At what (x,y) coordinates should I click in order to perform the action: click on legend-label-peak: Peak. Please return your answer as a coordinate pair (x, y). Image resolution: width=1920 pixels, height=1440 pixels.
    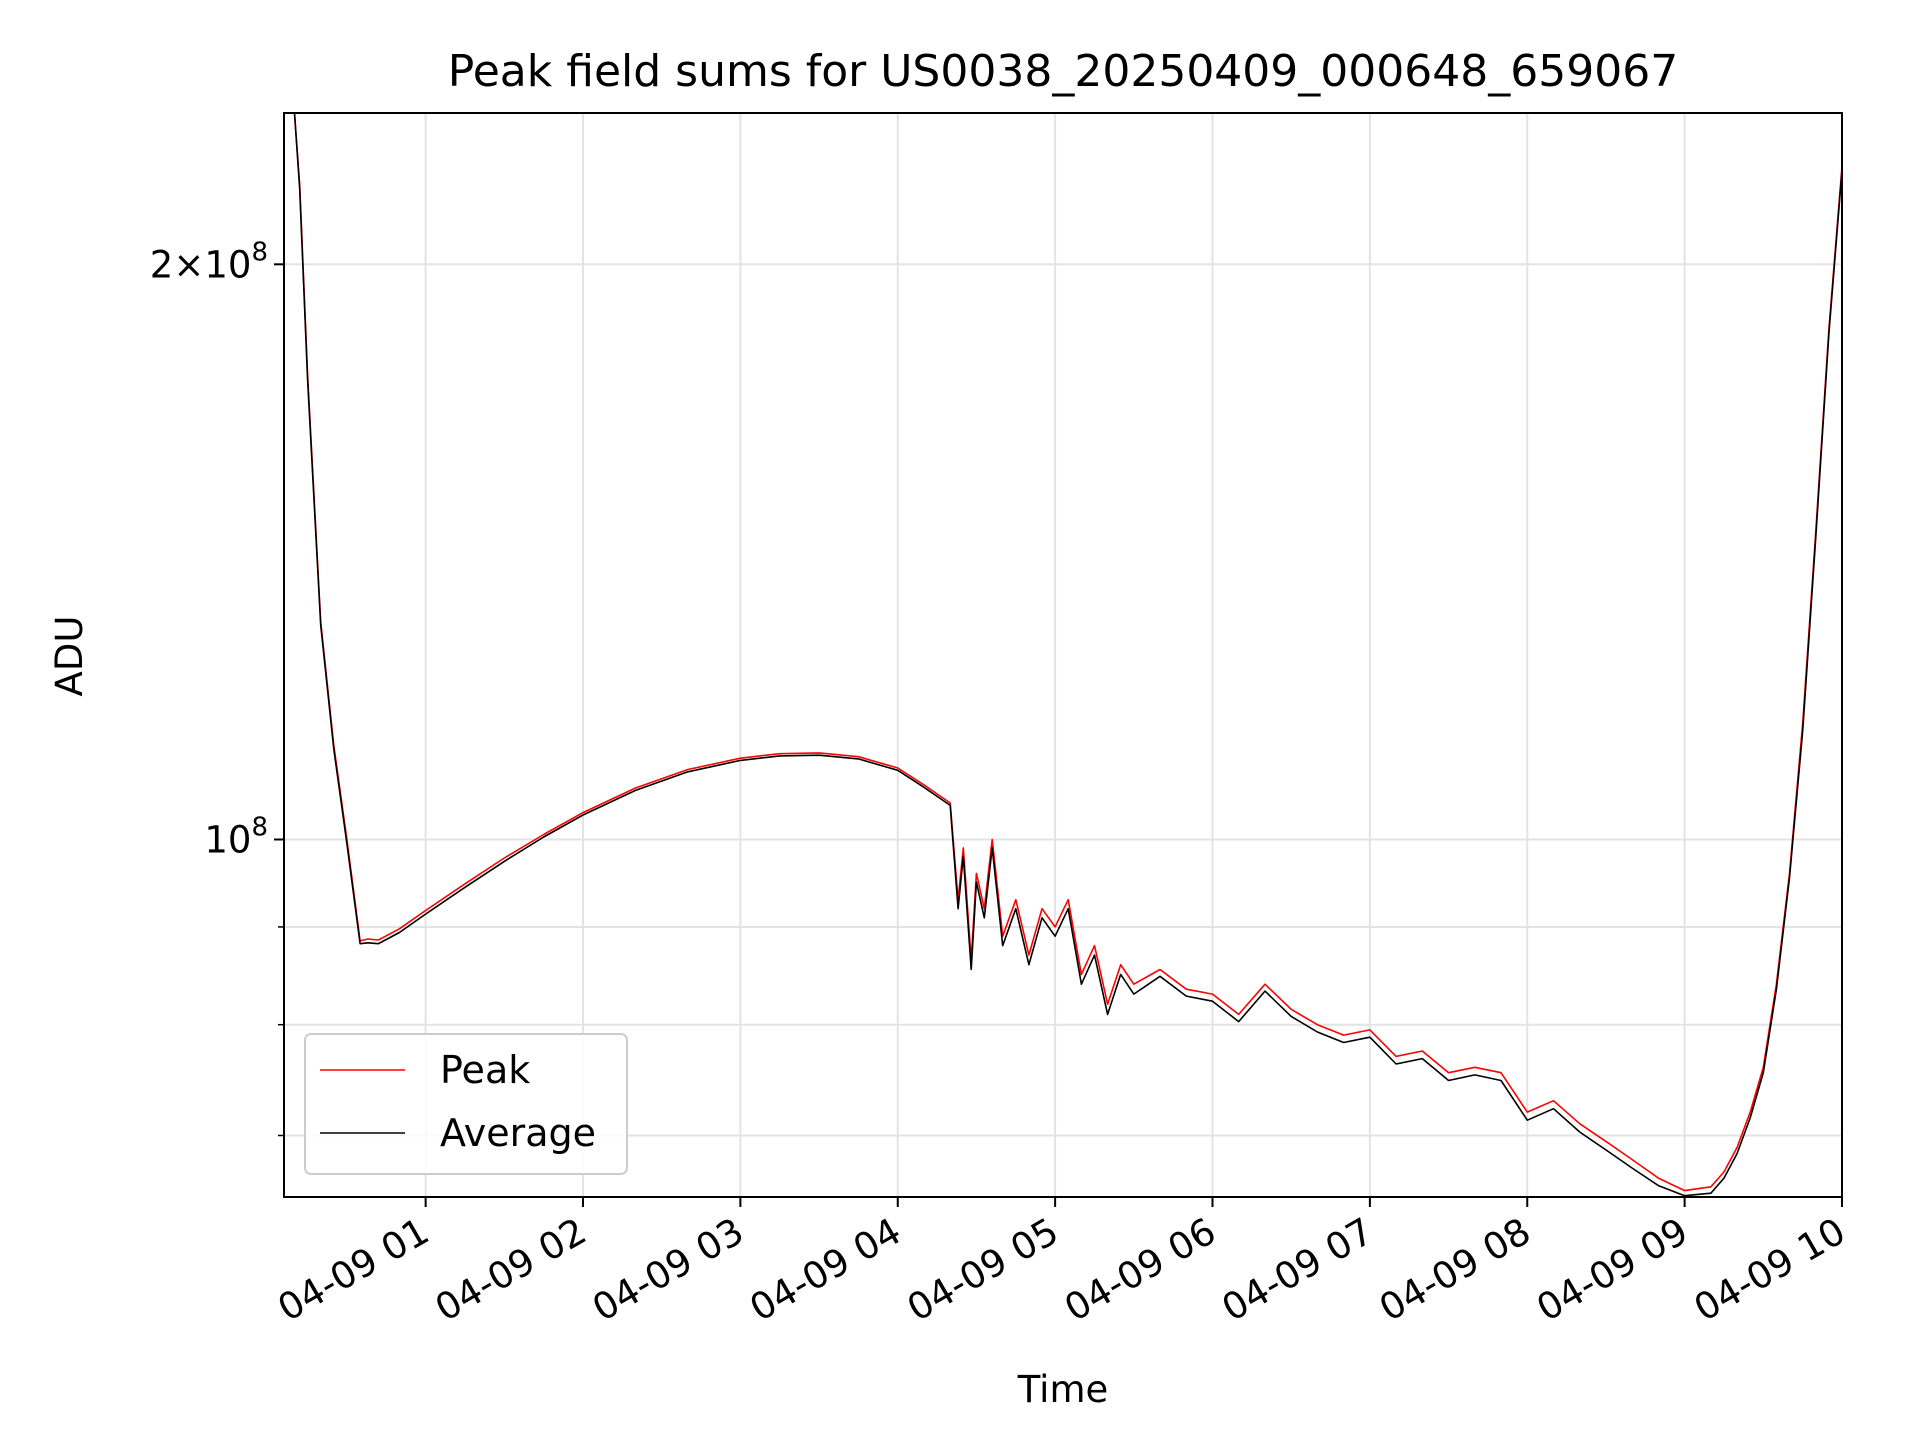
    Looking at the image, I should click on (485, 1070).